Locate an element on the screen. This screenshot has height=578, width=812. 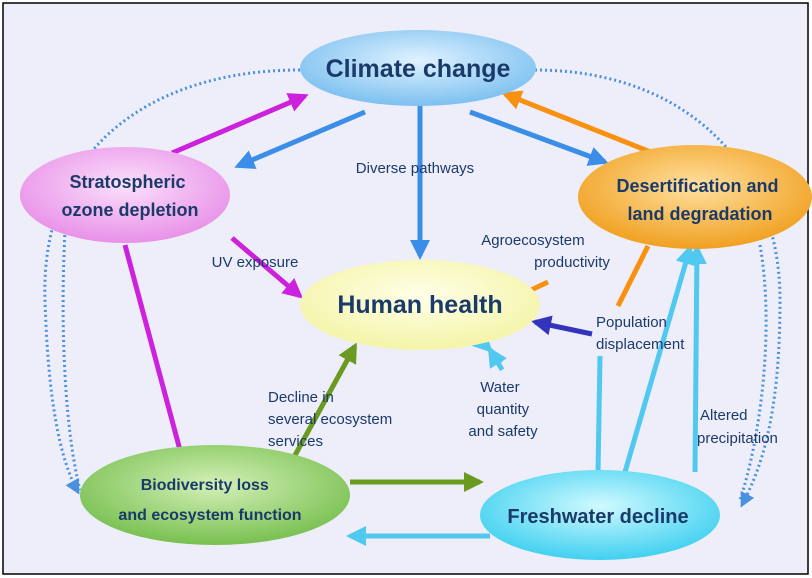
label-line: several ecosystem is located at coordinates (330, 419).